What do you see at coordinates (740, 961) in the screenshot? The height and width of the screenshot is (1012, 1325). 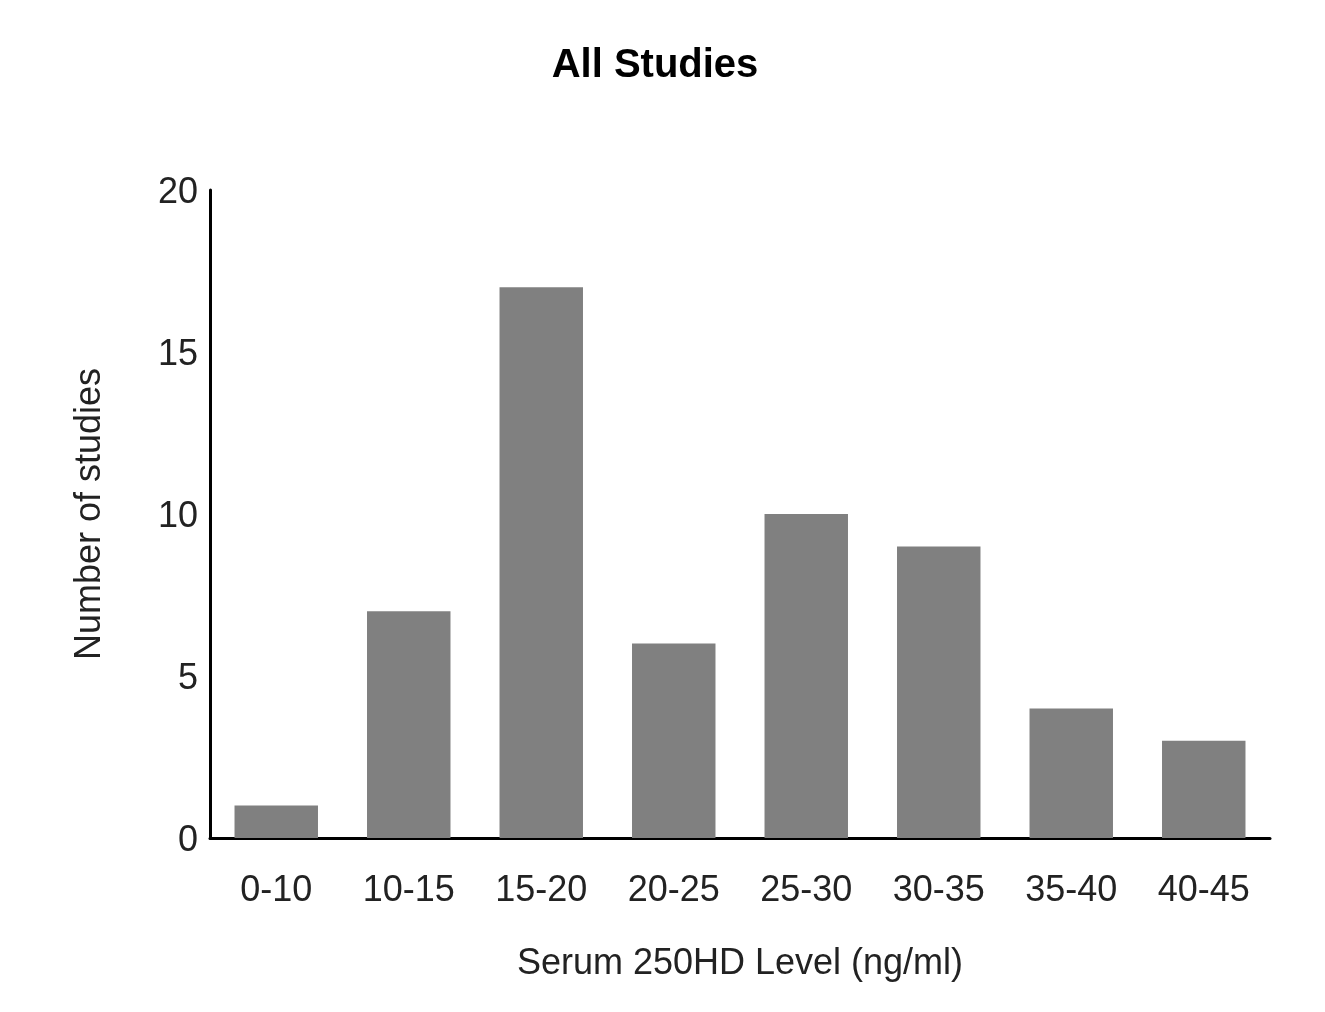 I see `x-axis-title: Serum 250HD Level (ng/ml)` at bounding box center [740, 961].